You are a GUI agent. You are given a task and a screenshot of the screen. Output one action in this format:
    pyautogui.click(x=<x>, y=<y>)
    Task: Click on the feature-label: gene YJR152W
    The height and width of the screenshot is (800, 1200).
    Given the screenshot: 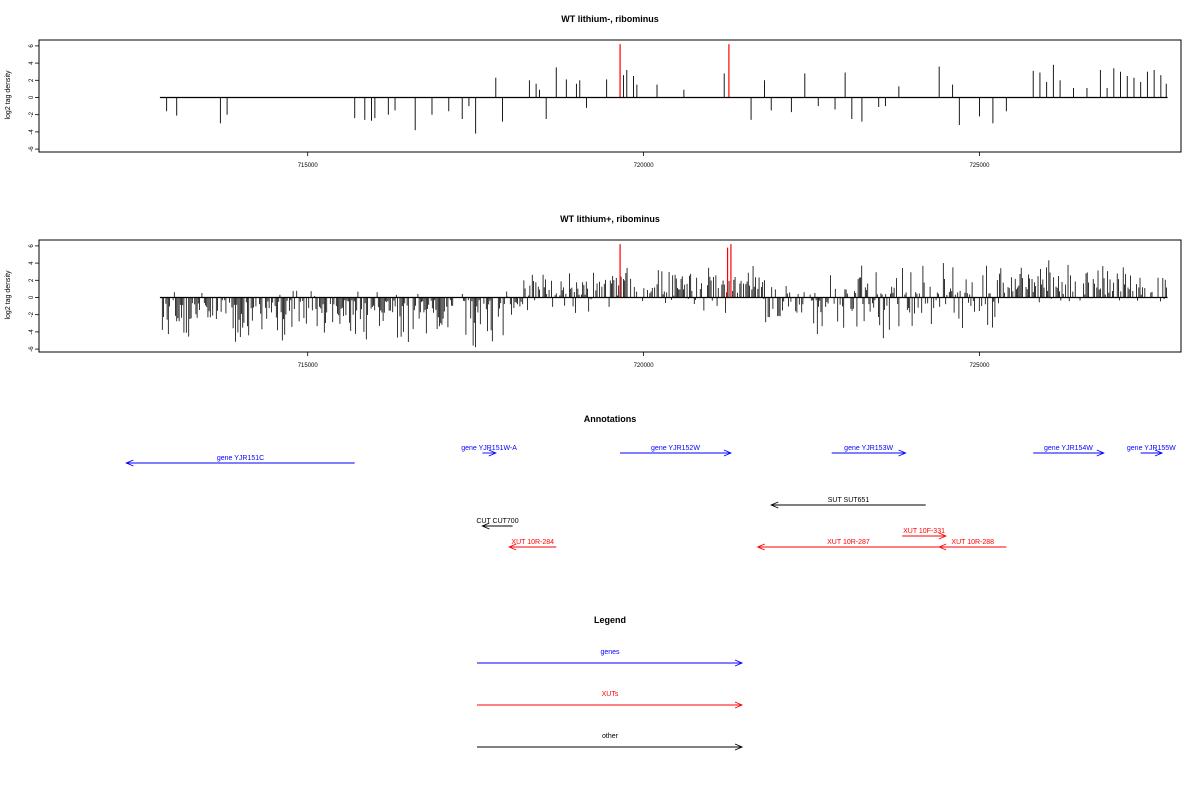 What is the action you would take?
    pyautogui.click(x=675, y=448)
    